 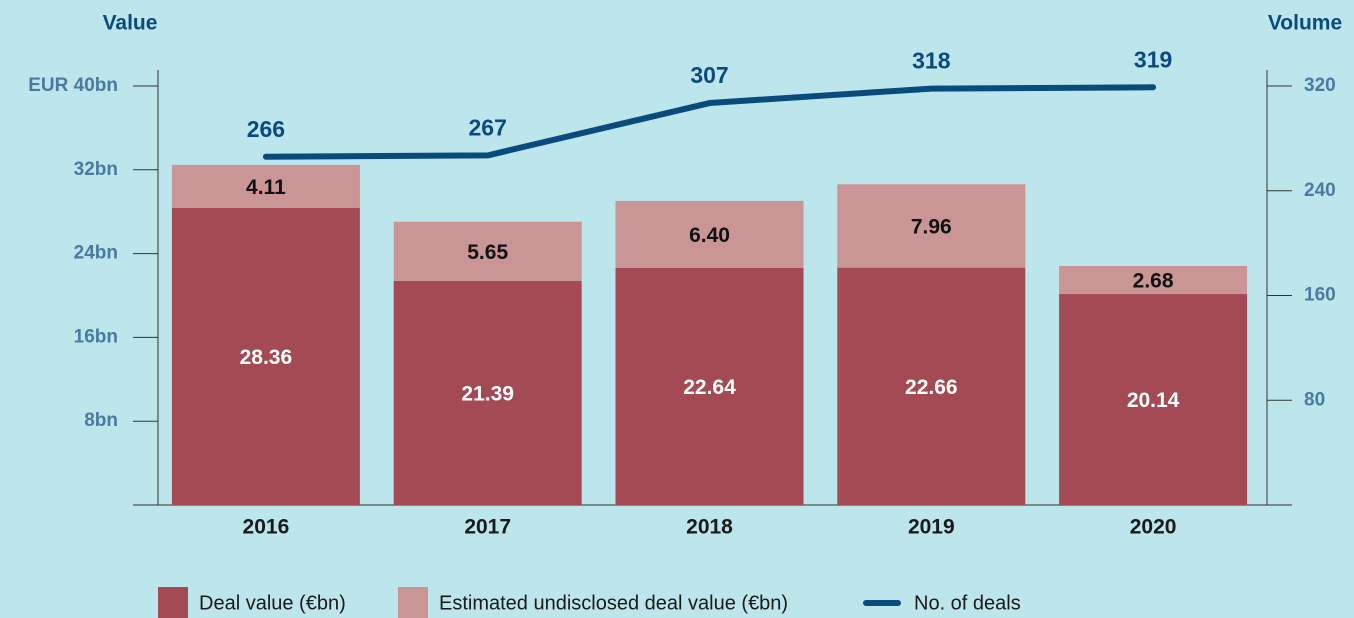 What do you see at coordinates (96, 336) in the screenshot?
I see `y-tick-label: 16bn` at bounding box center [96, 336].